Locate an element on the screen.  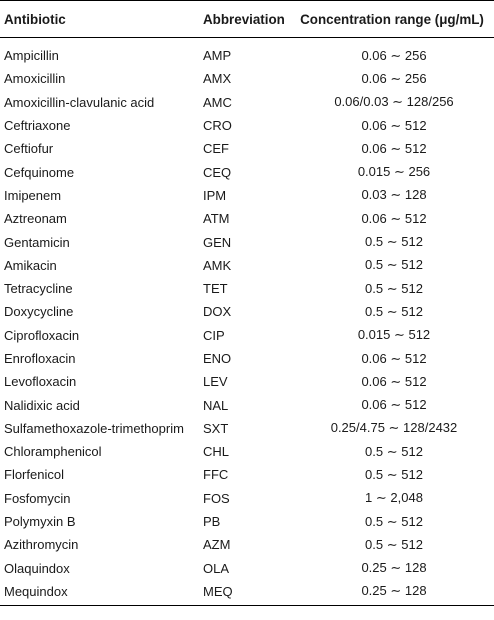
cell-antibiotic: Sulfamethoxazole-trimethoprim is located at coordinates (94, 428).